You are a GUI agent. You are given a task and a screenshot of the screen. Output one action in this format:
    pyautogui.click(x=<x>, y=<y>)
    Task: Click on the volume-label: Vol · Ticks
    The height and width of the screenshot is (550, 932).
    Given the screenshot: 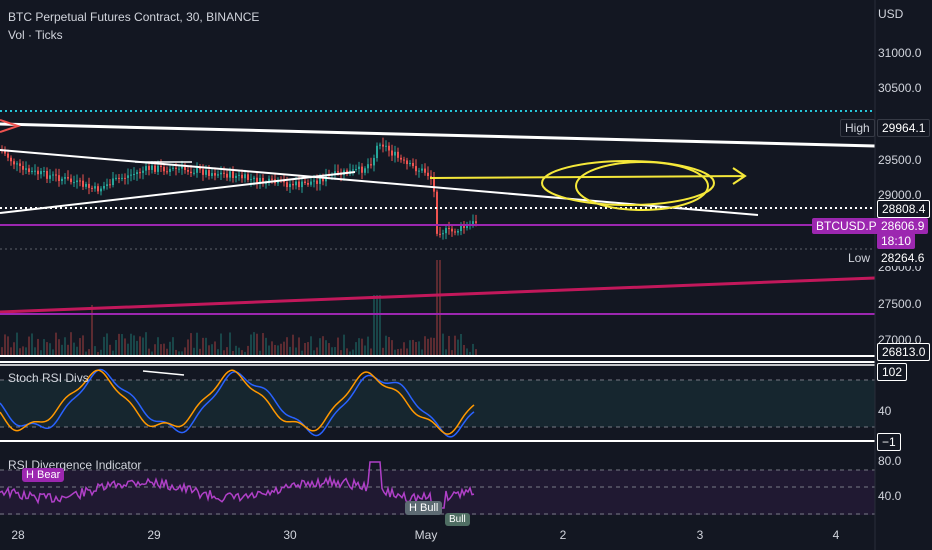 What is the action you would take?
    pyautogui.click(x=35, y=35)
    